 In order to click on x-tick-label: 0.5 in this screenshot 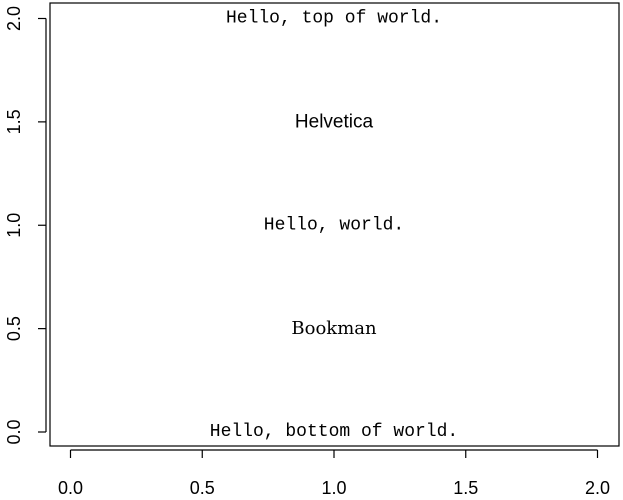, I will do `click(202, 488)`.